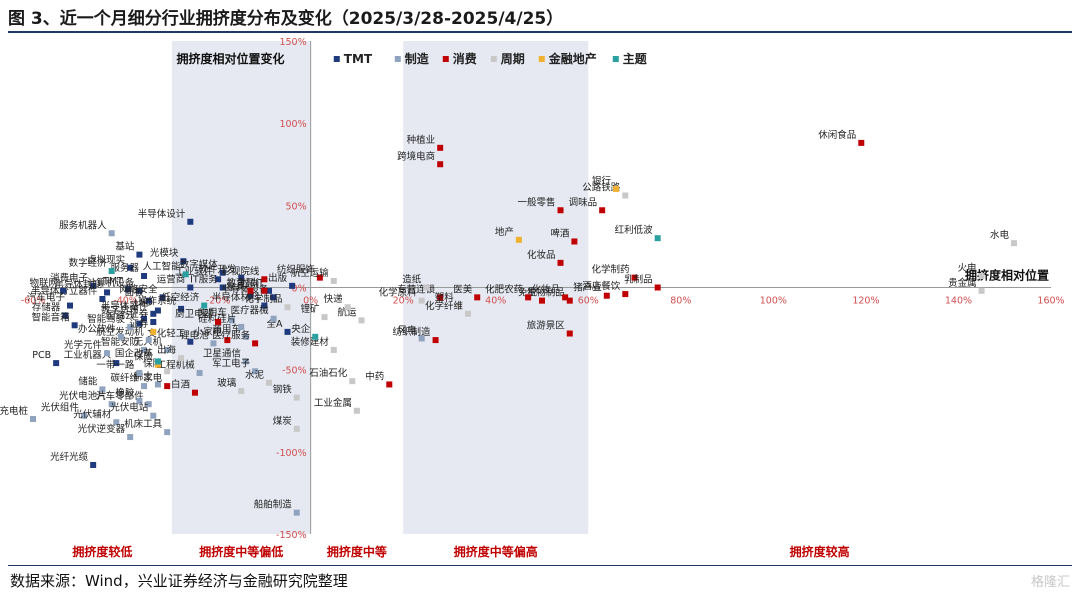 This screenshot has height=599, width=1080. What do you see at coordinates (310, 342) in the screenshot?
I see `point-label: 装修建材` at bounding box center [310, 342].